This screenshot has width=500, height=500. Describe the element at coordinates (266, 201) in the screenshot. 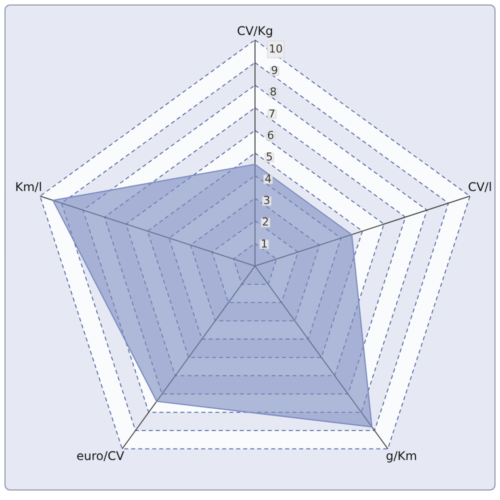

I see `y-tick-label: 3` at that location.